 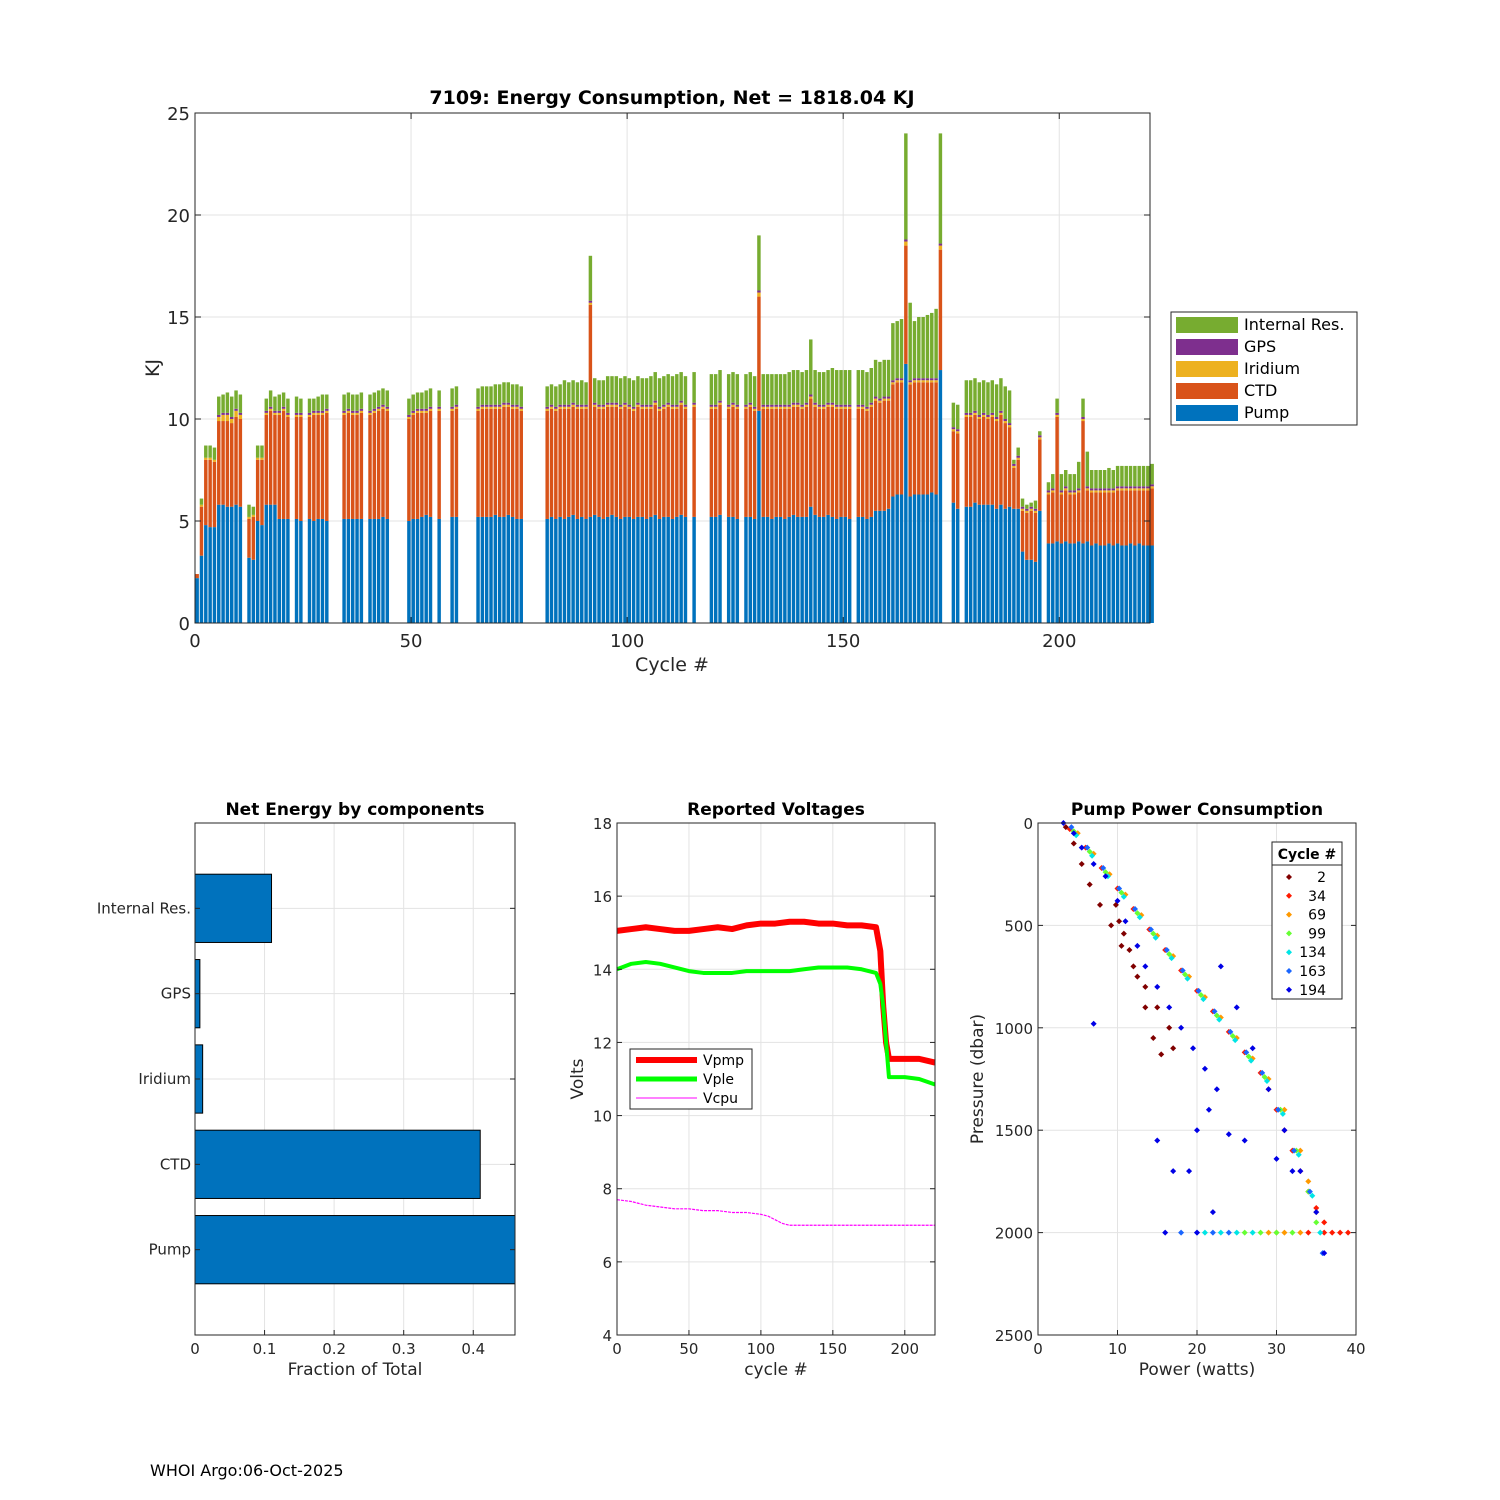 What do you see at coordinates (1018, 926) in the screenshot?
I see `pump-y-tick-label: 500` at bounding box center [1018, 926].